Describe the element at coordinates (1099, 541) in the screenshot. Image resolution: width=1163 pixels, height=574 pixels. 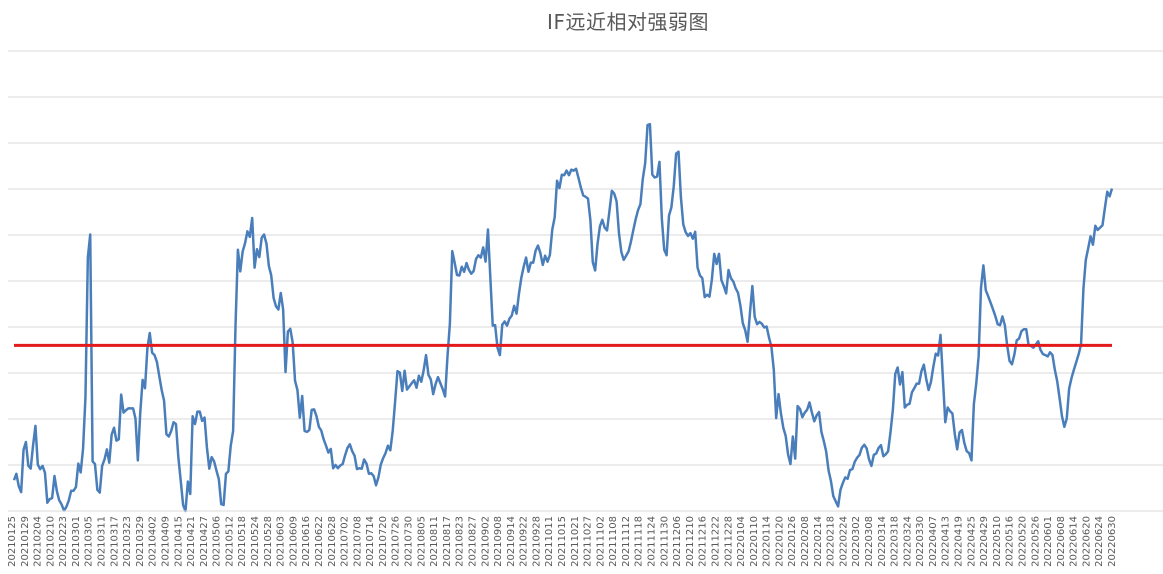
I see `x-tick-label: 20220624` at that location.